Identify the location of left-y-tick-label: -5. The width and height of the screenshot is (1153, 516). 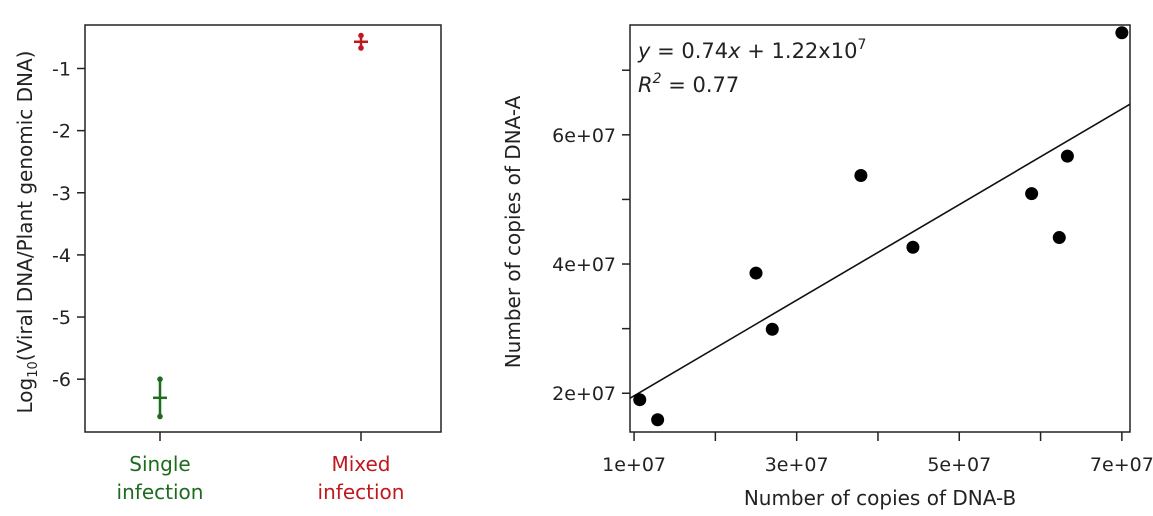
(61, 318).